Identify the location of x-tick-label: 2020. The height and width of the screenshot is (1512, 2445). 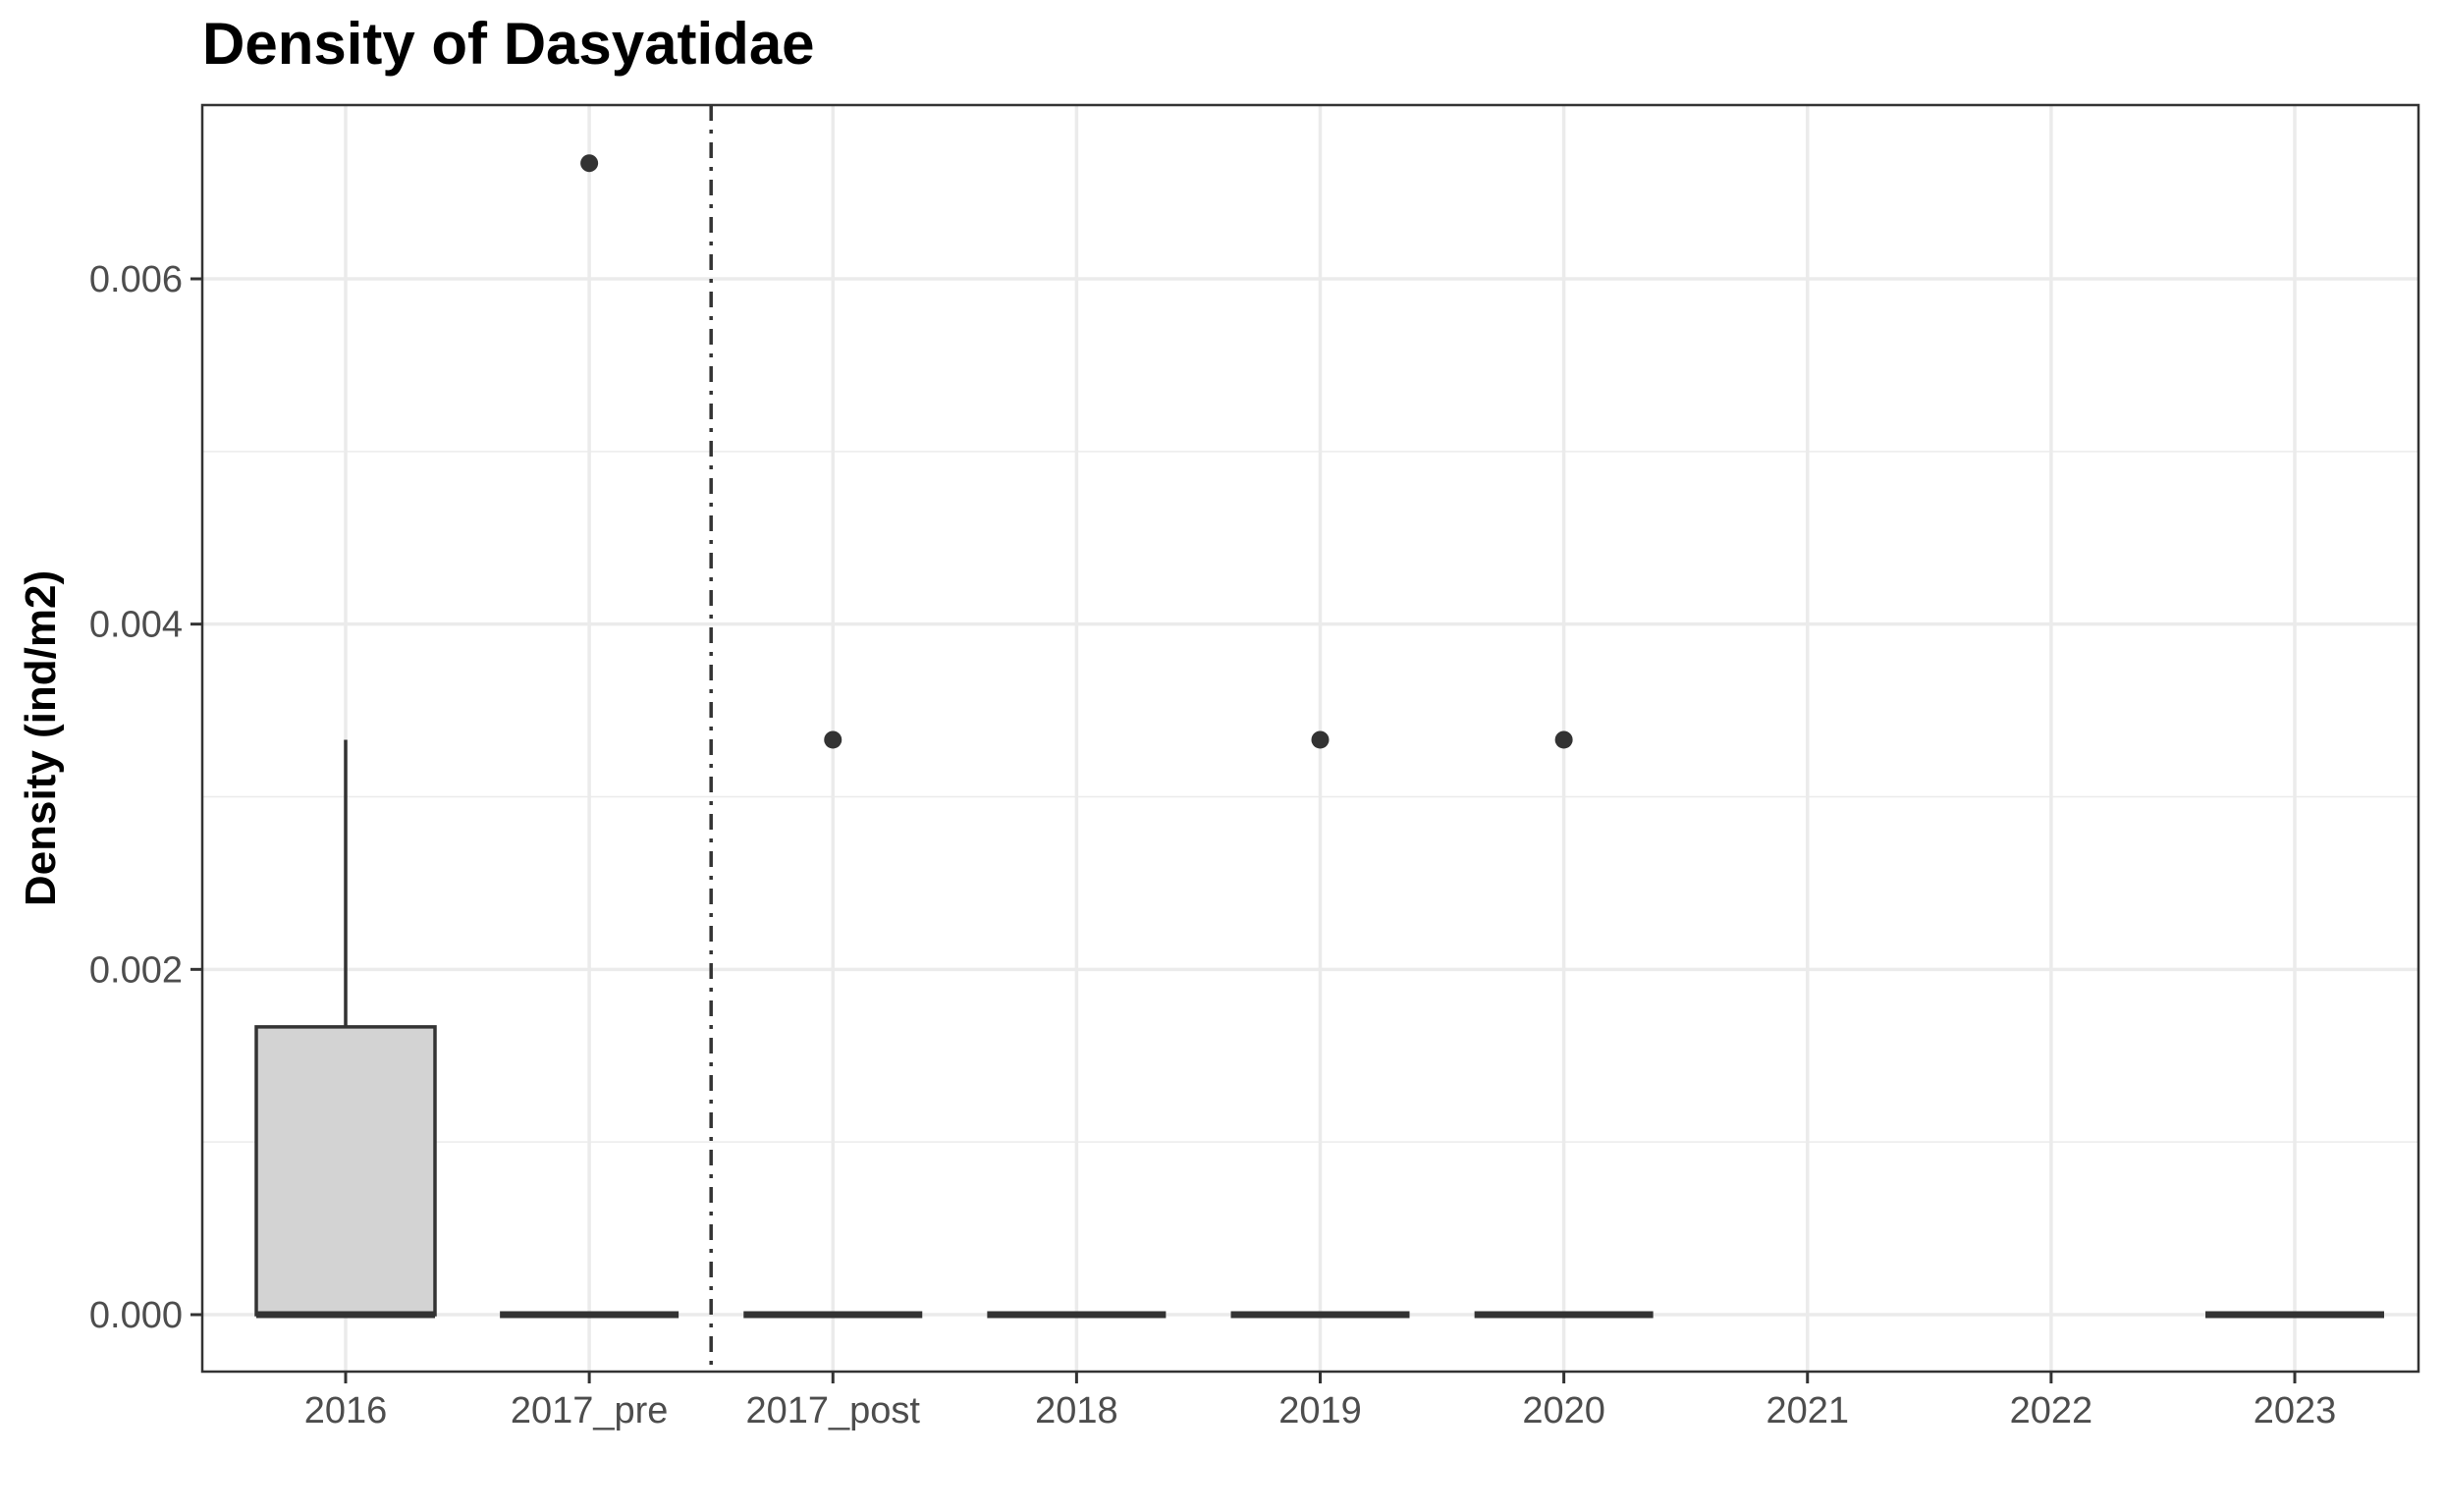
(1563, 1410).